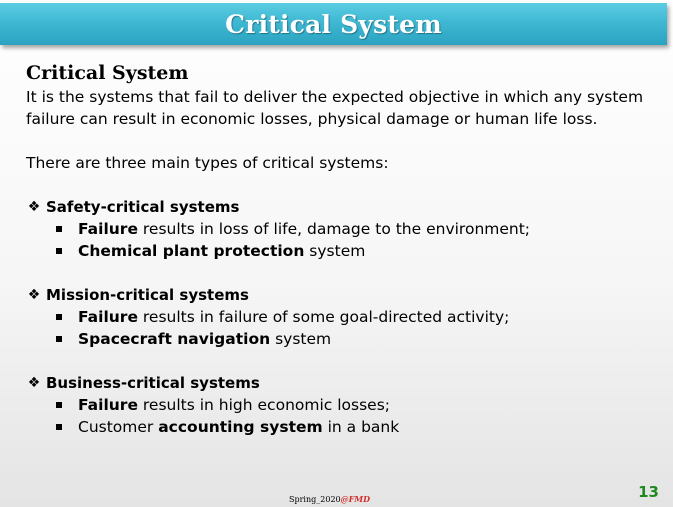 Image resolution: width=673 pixels, height=507 pixels. What do you see at coordinates (341, 339) in the screenshot?
I see `list-item: Spacecraft navigation system` at bounding box center [341, 339].